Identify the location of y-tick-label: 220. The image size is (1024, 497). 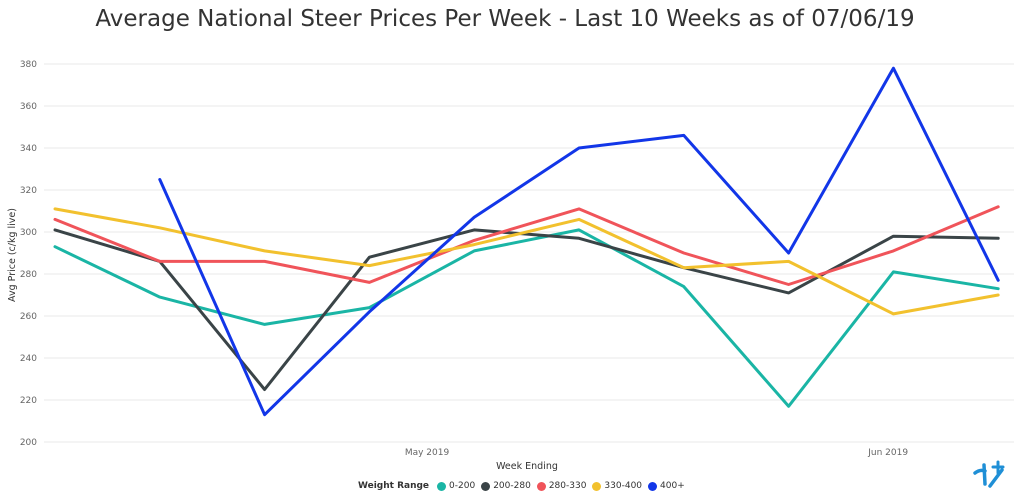
(28, 401).